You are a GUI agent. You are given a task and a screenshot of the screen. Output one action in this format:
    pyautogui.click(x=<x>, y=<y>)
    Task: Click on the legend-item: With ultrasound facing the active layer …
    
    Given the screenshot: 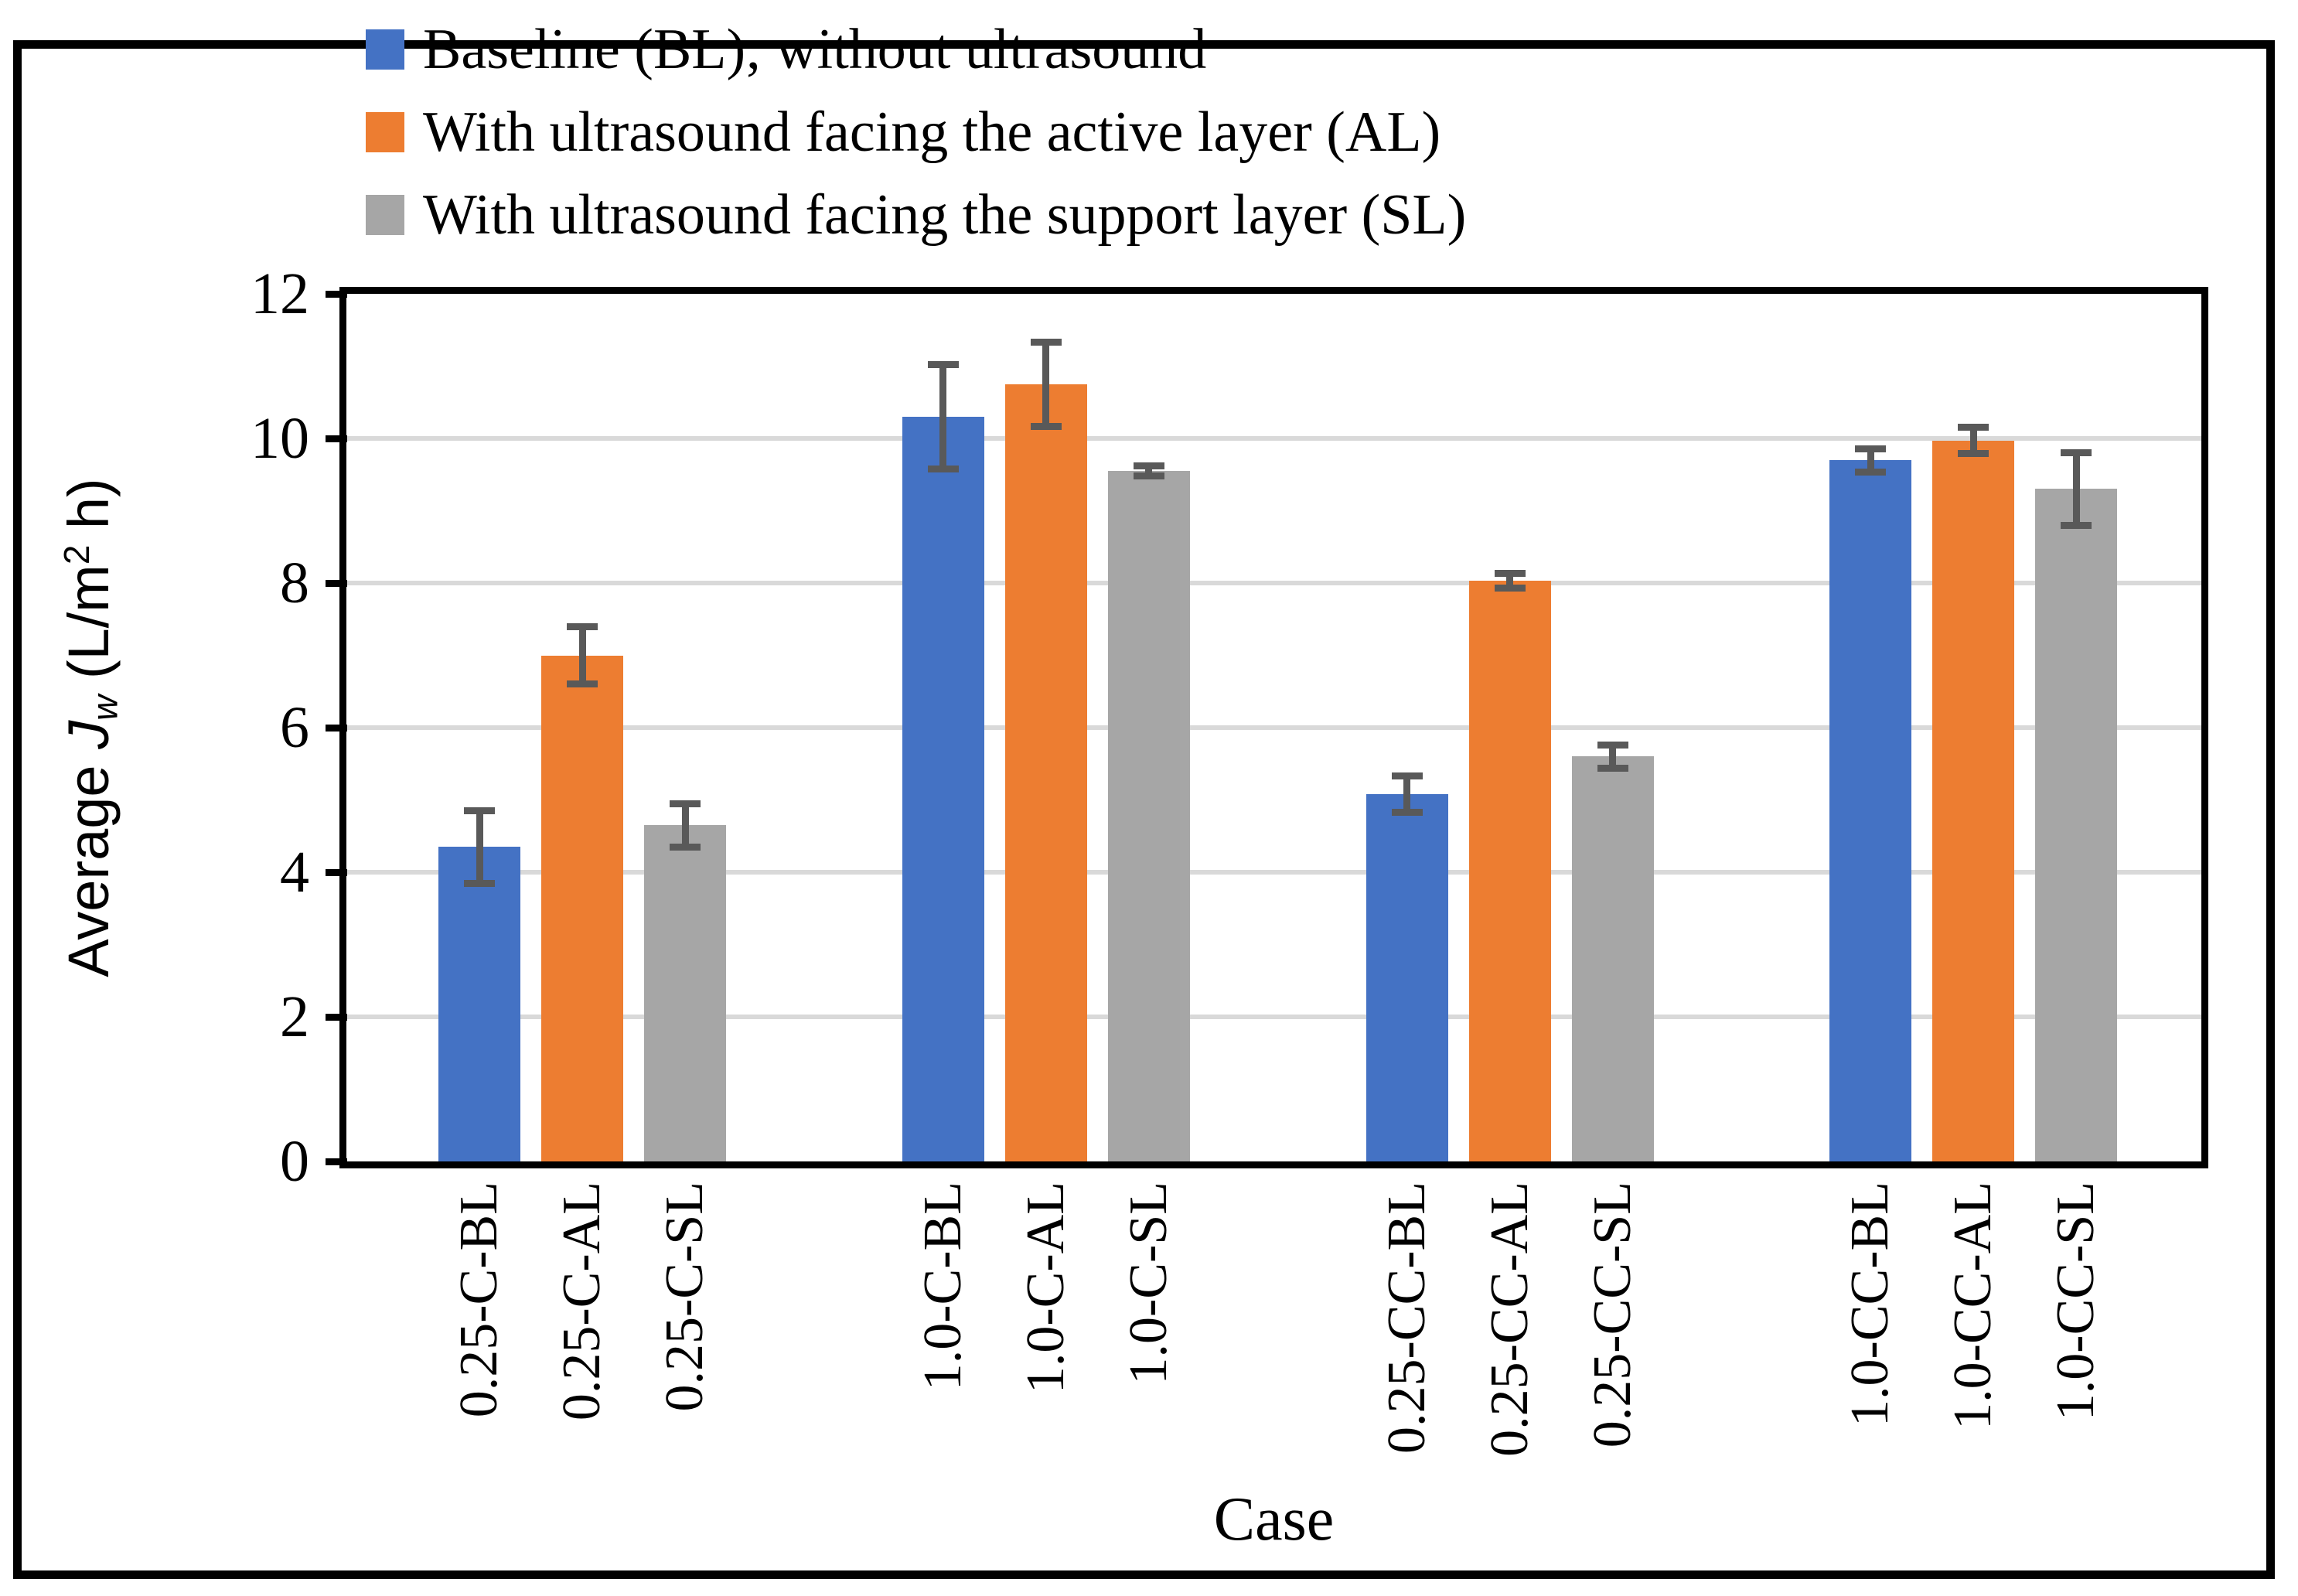 What is the action you would take?
    pyautogui.click(x=916, y=132)
    